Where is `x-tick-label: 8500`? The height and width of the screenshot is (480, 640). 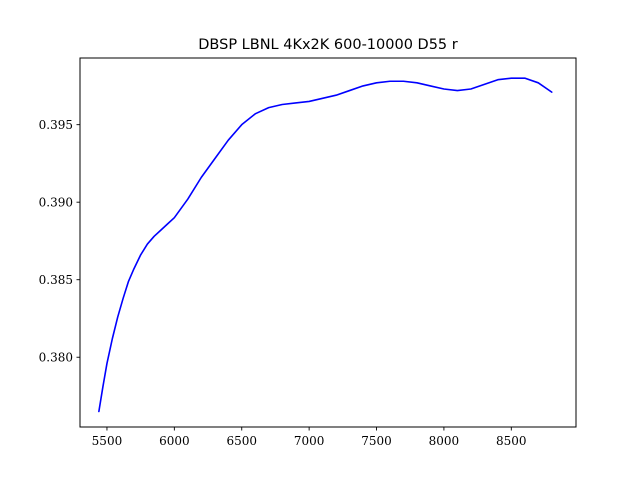 x-tick-label: 8500 is located at coordinates (511, 441).